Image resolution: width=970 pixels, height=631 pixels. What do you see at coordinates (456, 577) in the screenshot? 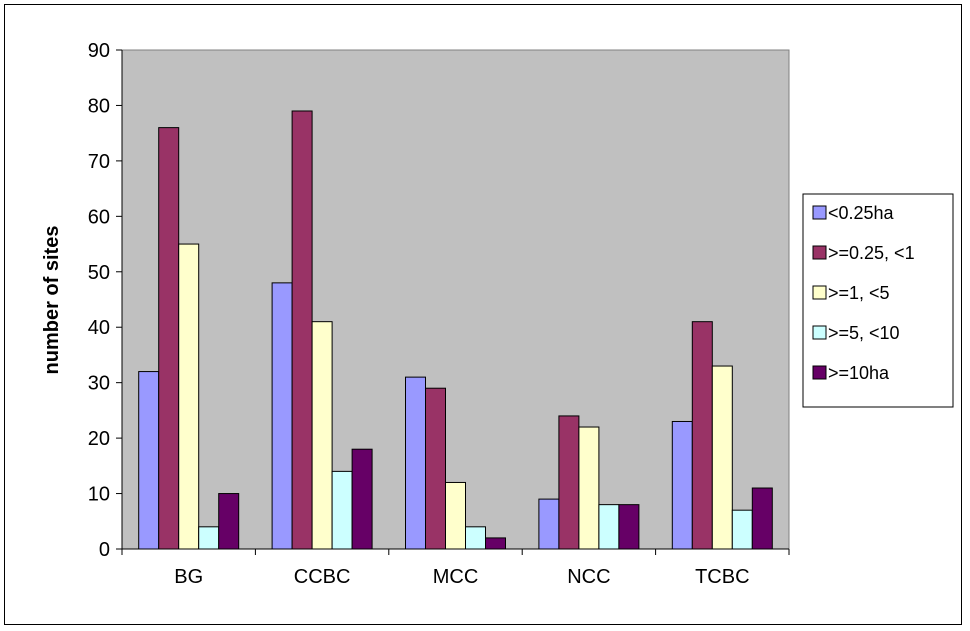
I see `x-tick-label: MCC` at bounding box center [456, 577].